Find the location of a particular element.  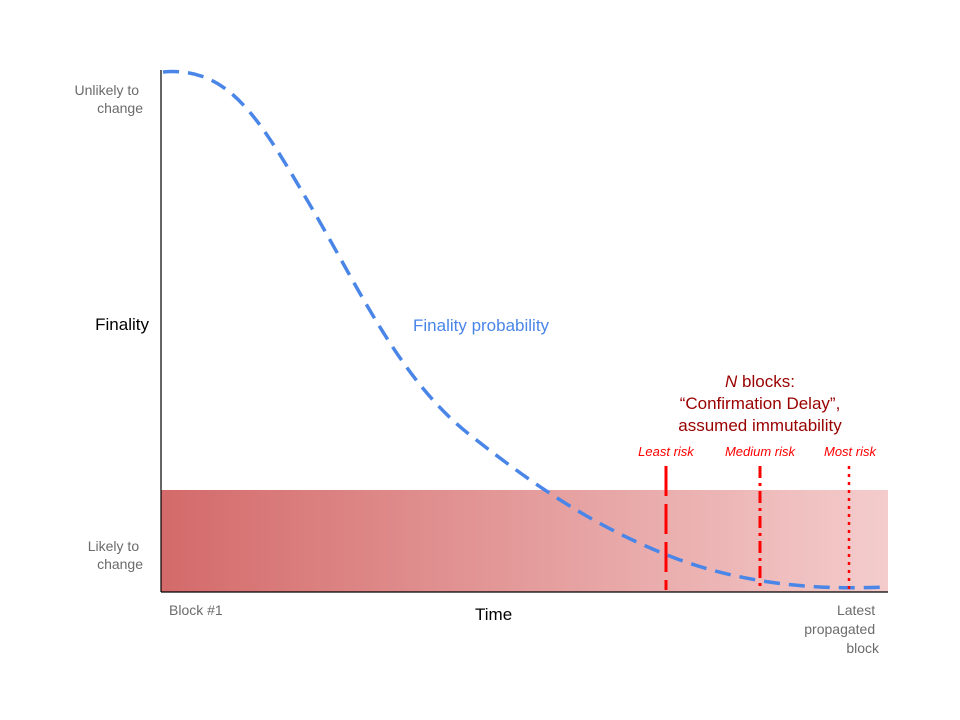

y-top-label: Unlikely to change is located at coordinates (109, 99).